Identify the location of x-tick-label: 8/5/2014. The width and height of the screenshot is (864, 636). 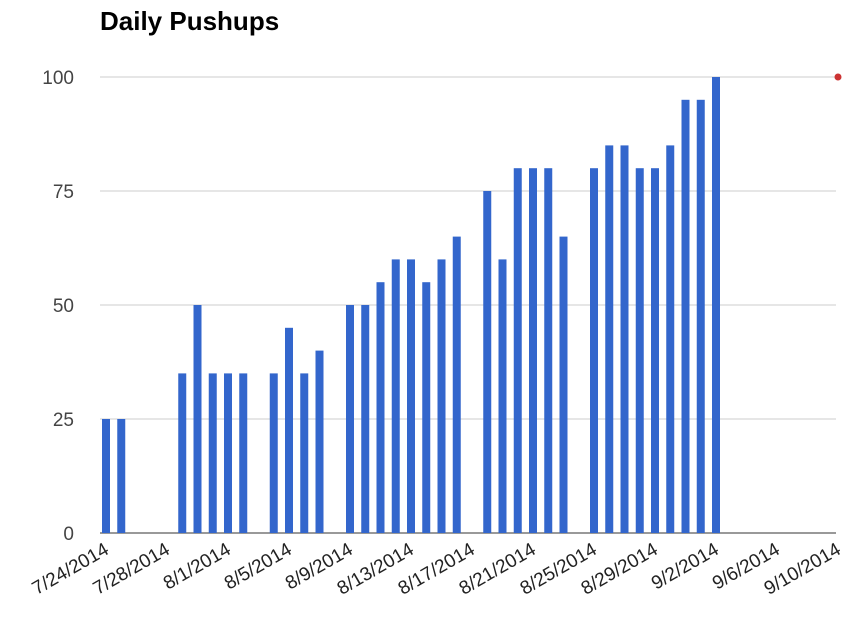
(258, 566).